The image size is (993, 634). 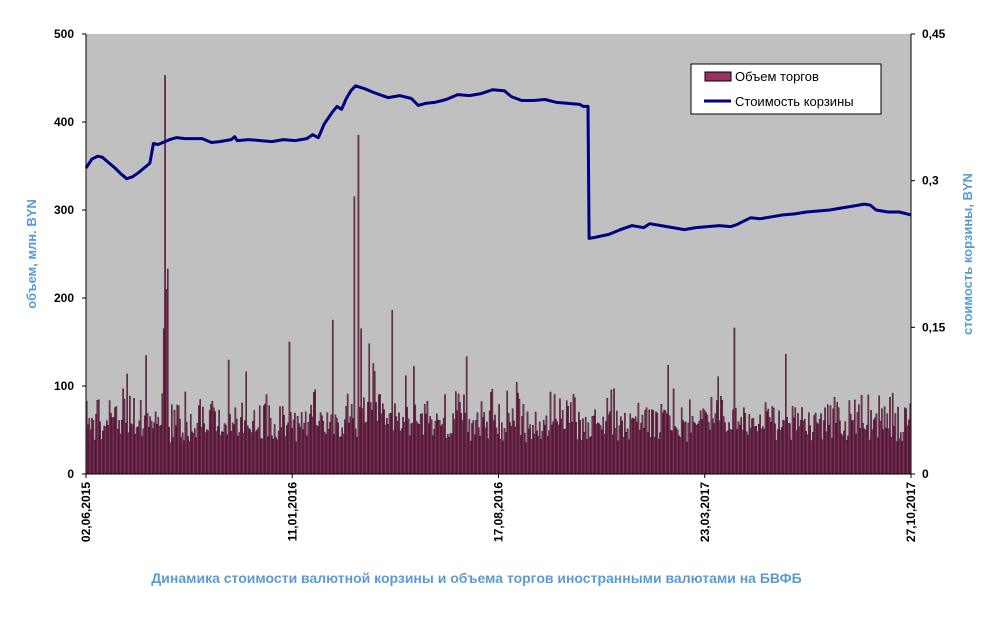 I want to click on legend-label-basket: Стоимость корзины, so click(x=794, y=101).